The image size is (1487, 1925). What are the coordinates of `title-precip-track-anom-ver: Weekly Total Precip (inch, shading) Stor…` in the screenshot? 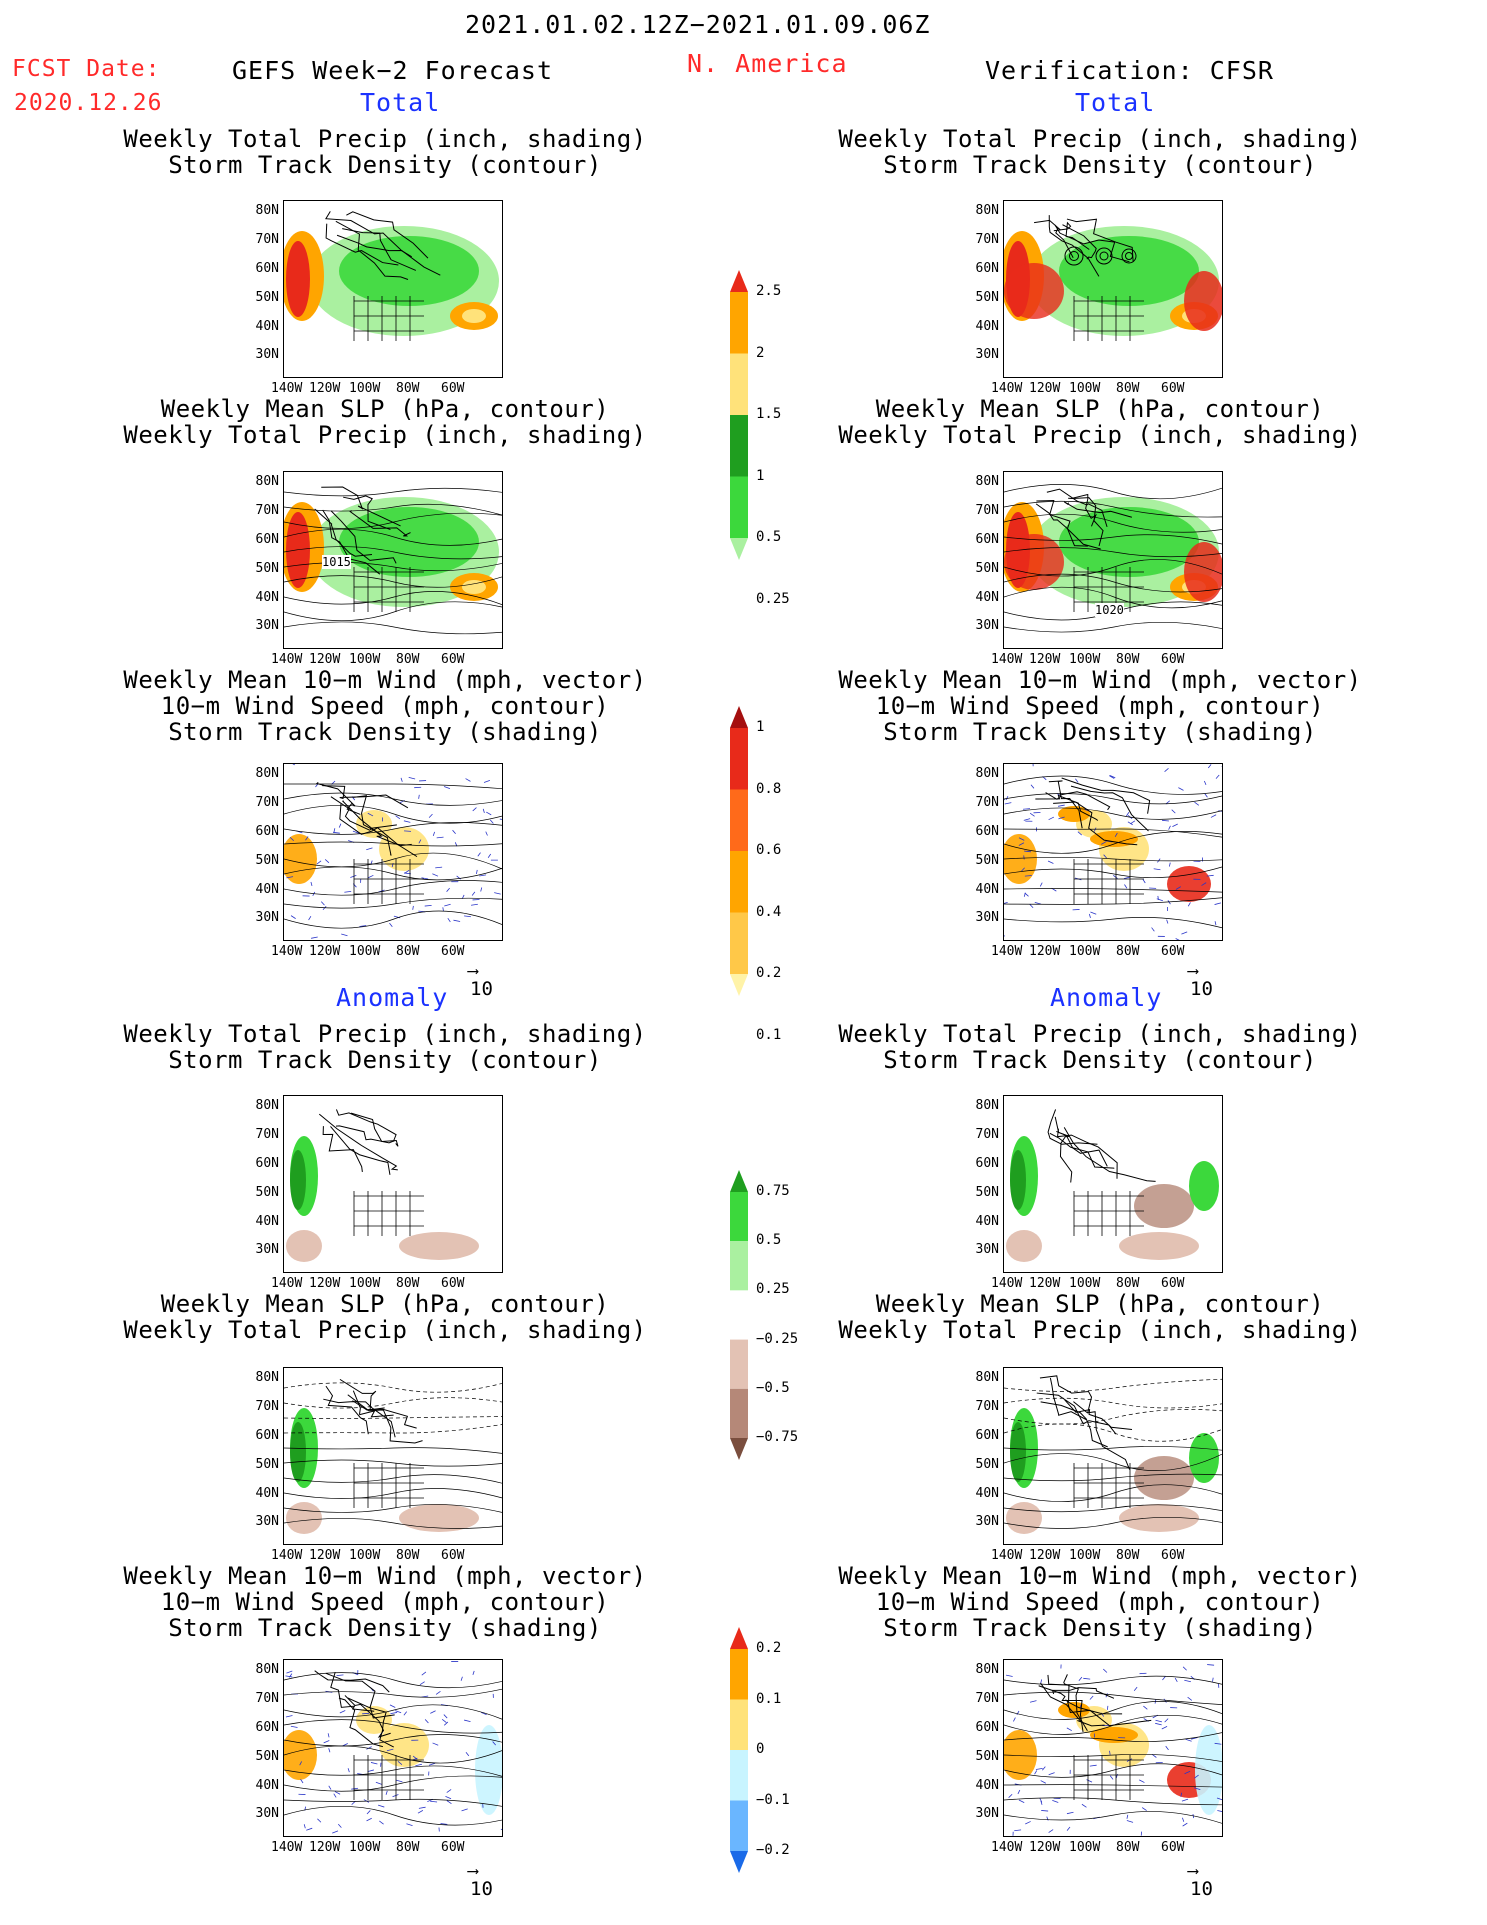 It's located at (1100, 1047).